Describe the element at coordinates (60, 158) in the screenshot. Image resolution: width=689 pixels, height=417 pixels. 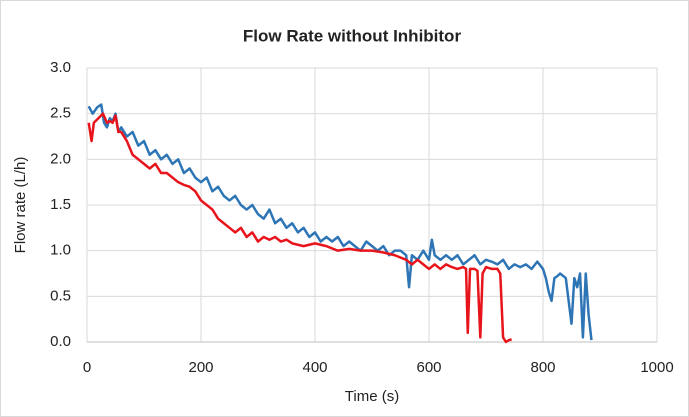
I see `y-tick-label: 2.0` at that location.